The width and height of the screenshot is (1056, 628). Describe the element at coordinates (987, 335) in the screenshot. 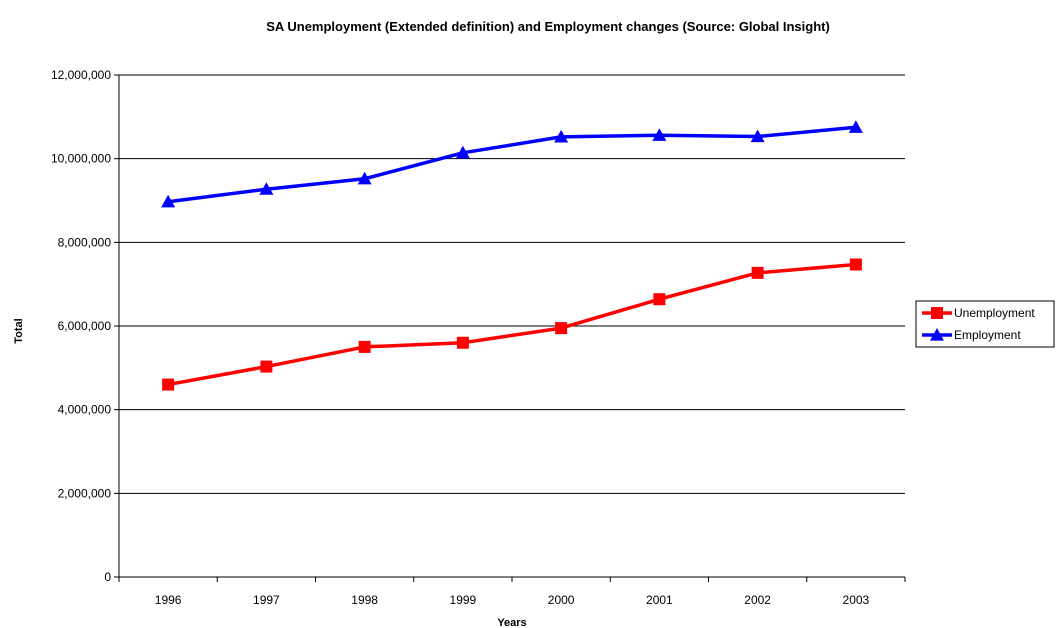

I see `legend-label: Employment` at that location.